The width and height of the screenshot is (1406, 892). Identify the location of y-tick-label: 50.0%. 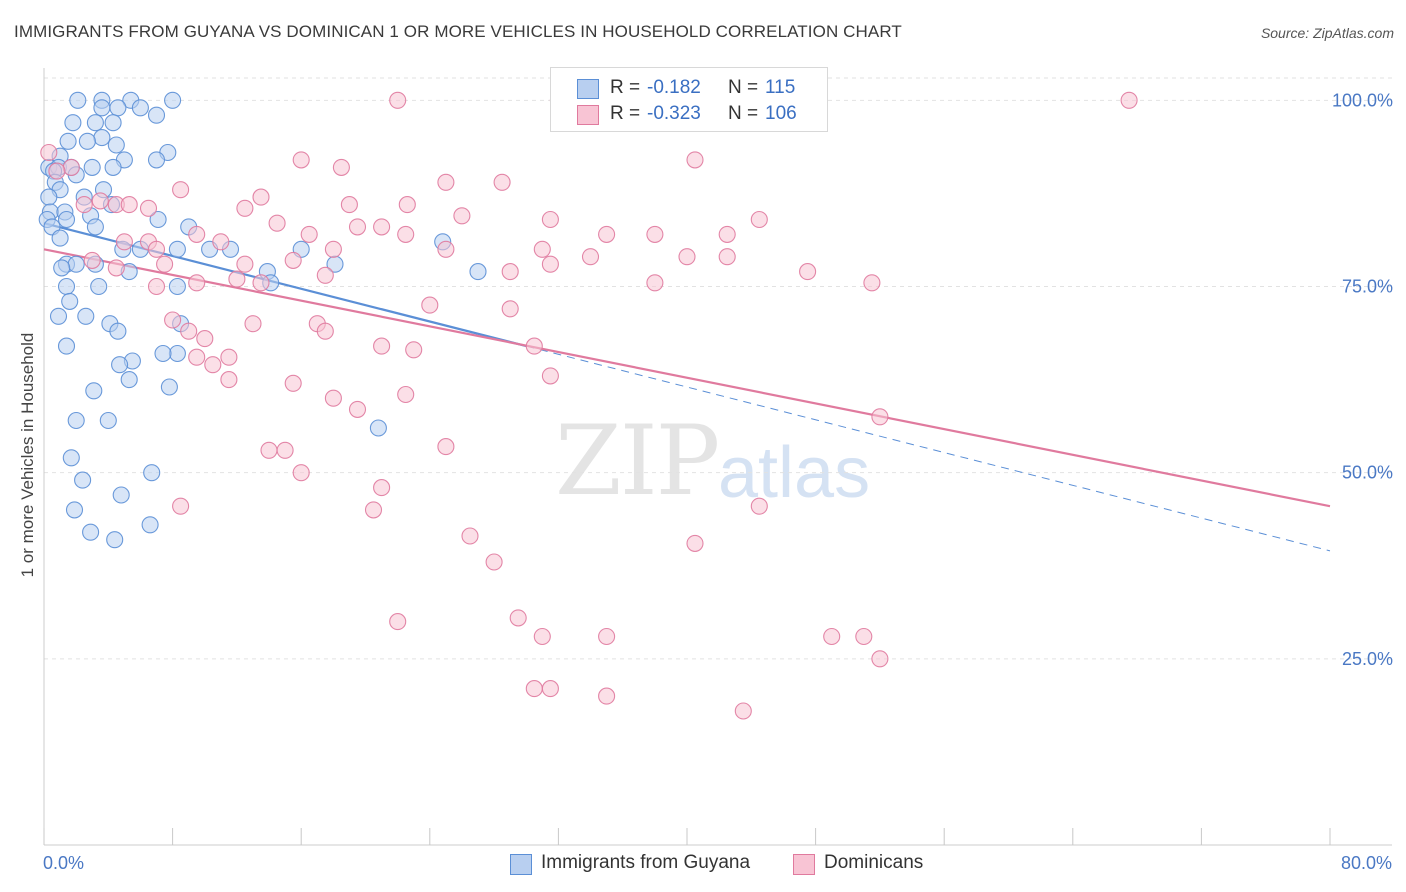
(1367, 473).